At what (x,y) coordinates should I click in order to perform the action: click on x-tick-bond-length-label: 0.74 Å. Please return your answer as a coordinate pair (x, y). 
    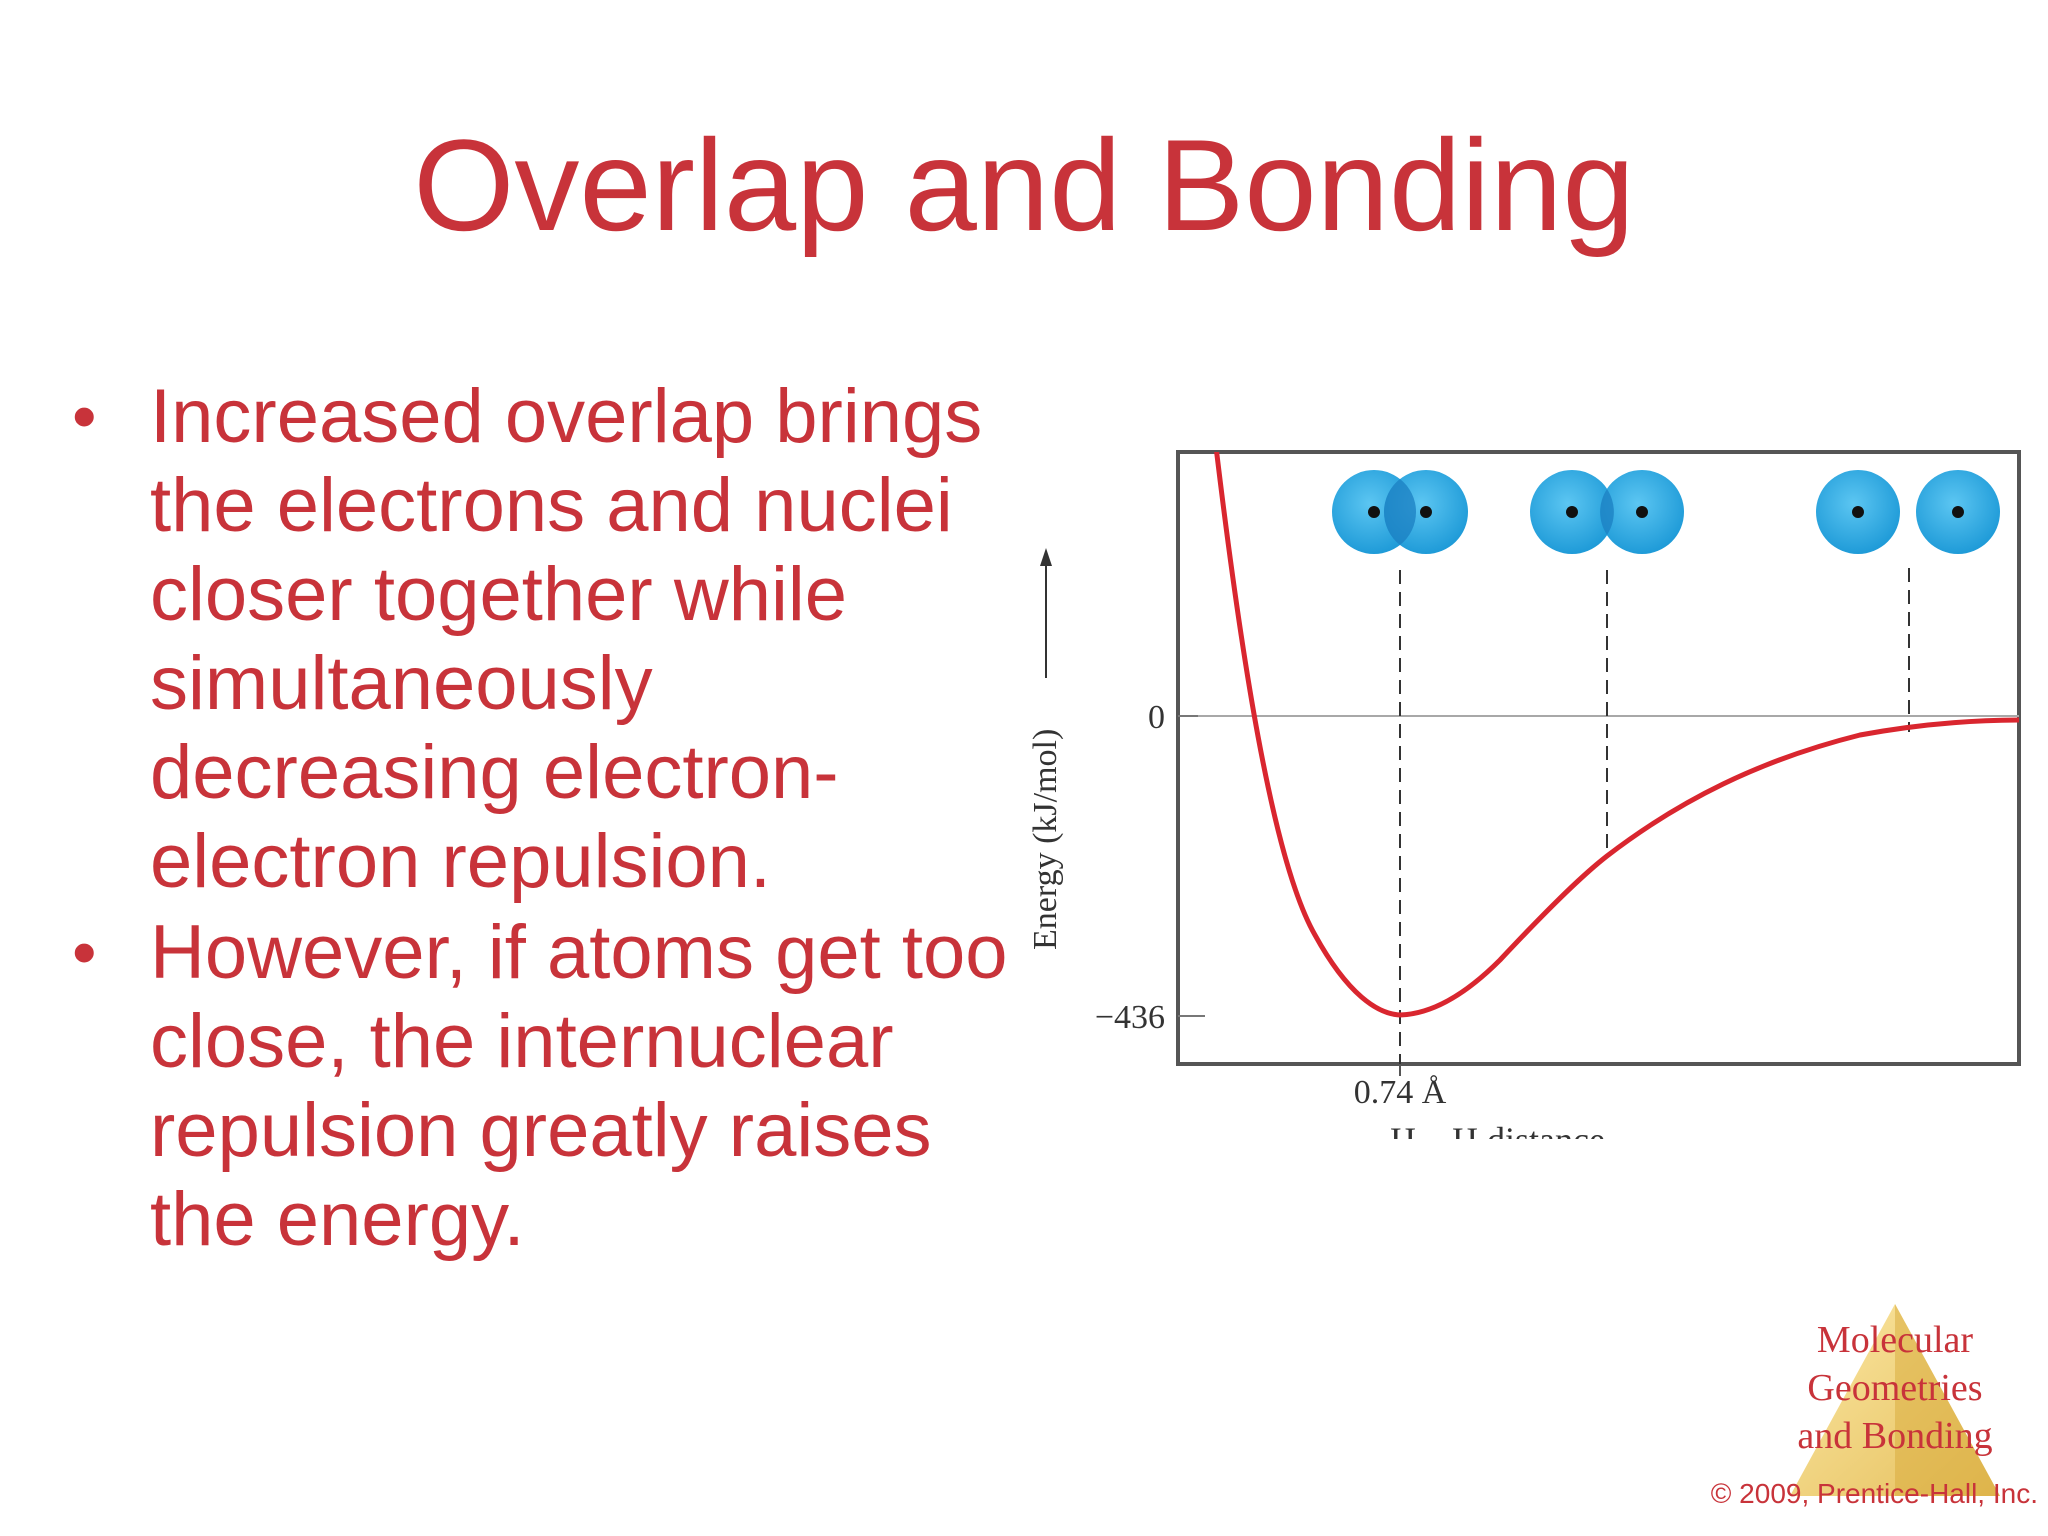
    Looking at the image, I should click on (1400, 1092).